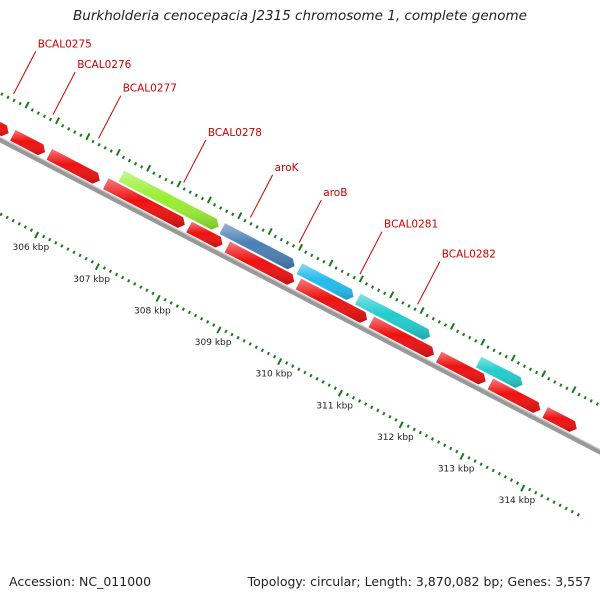 The image size is (600, 600). What do you see at coordinates (517, 501) in the screenshot?
I see `kbp-label: 314 kbp` at bounding box center [517, 501].